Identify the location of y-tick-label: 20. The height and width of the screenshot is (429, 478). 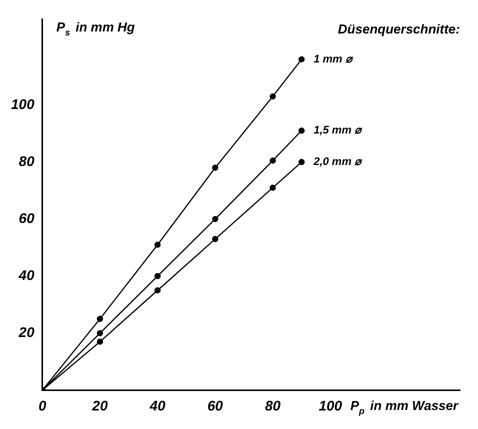
(26, 332).